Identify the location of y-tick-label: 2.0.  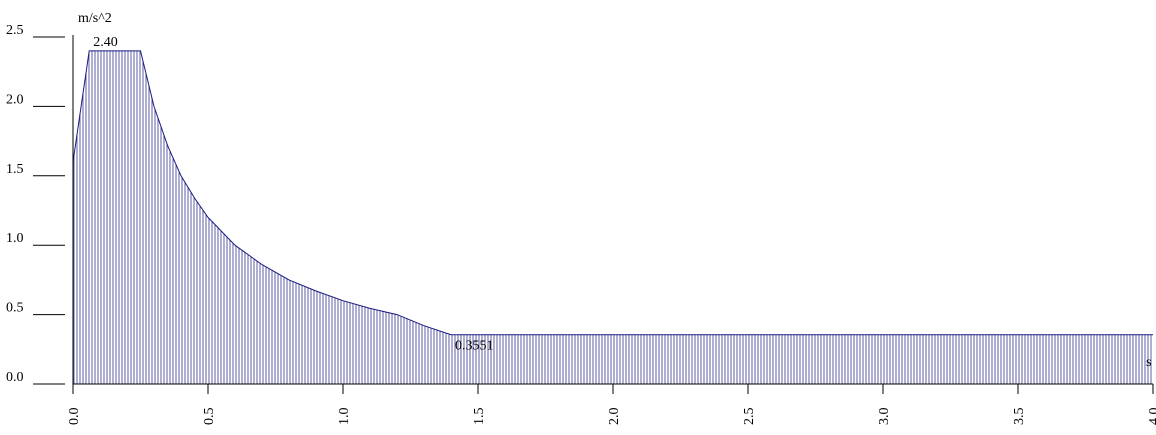
(15, 99).